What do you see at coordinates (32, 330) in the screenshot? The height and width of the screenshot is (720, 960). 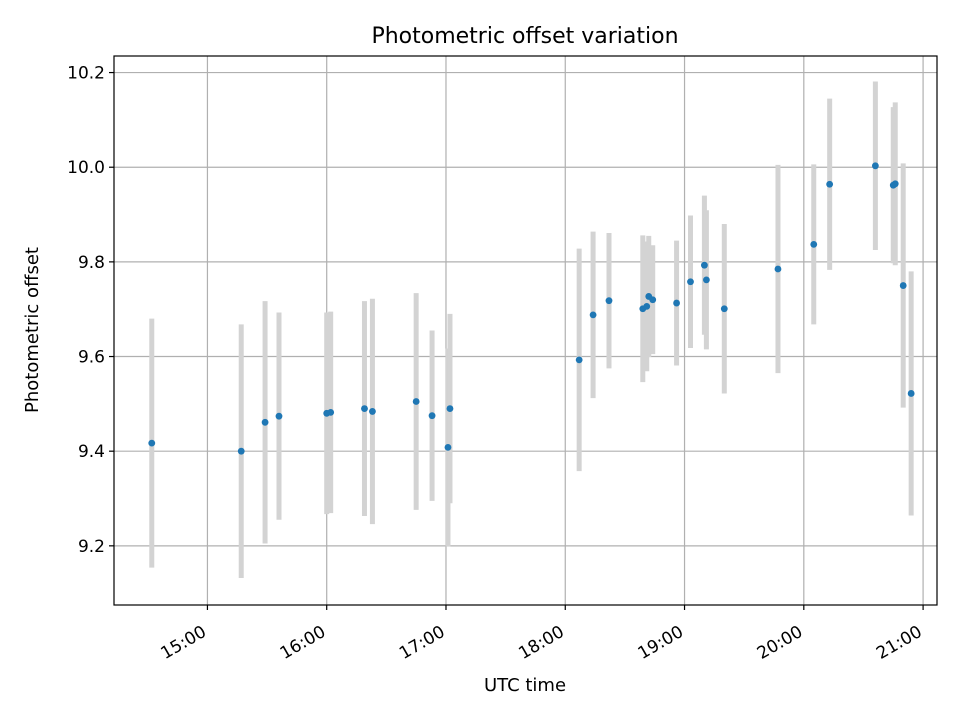 I see `y-axis-label: Photometric offset` at bounding box center [32, 330].